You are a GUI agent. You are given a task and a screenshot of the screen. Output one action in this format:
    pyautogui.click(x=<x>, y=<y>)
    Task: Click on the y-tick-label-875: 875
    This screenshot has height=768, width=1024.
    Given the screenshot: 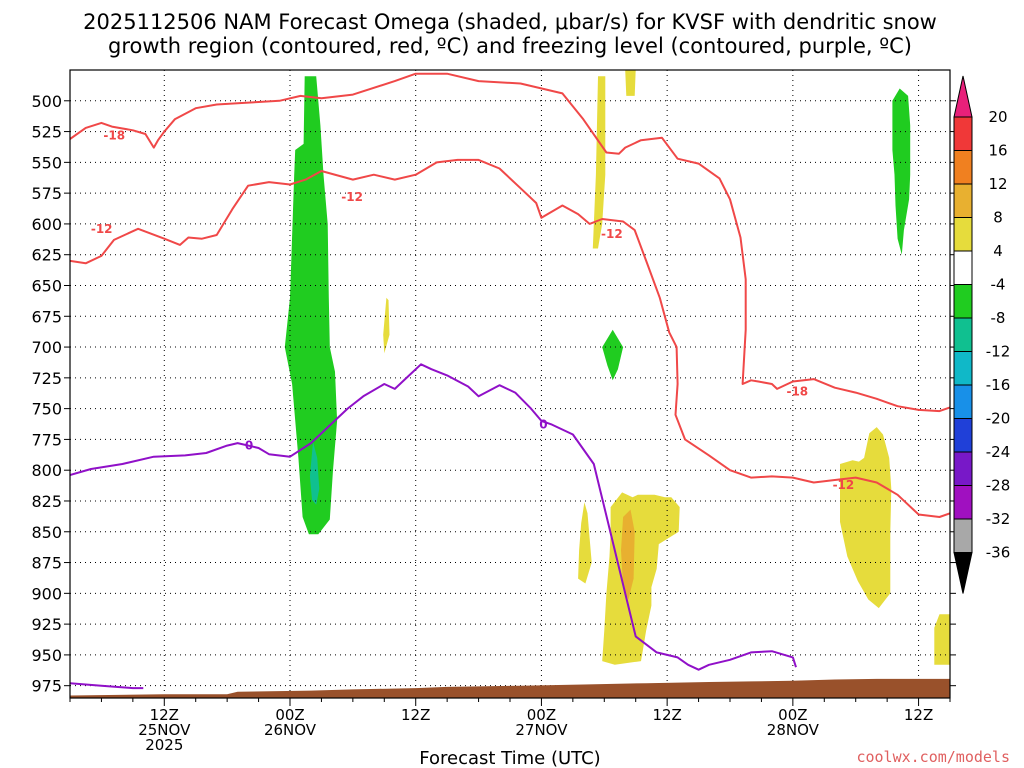 What is the action you would take?
    pyautogui.click(x=46, y=563)
    